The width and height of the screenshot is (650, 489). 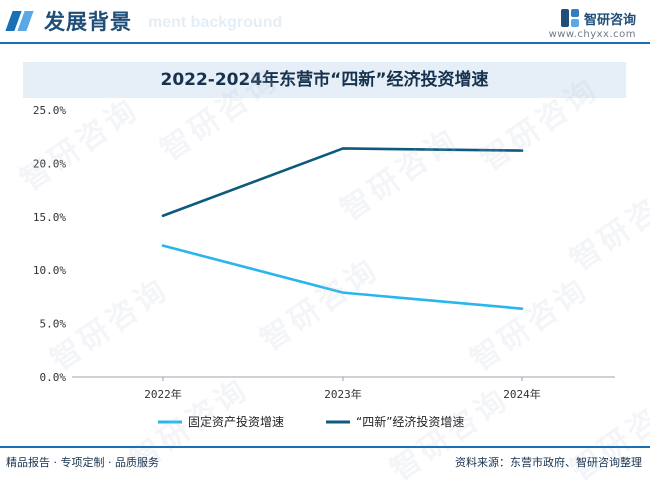 What do you see at coordinates (548, 462) in the screenshot?
I see `footer-source: 资料来源：东营市政府、智研咨询整理` at bounding box center [548, 462].